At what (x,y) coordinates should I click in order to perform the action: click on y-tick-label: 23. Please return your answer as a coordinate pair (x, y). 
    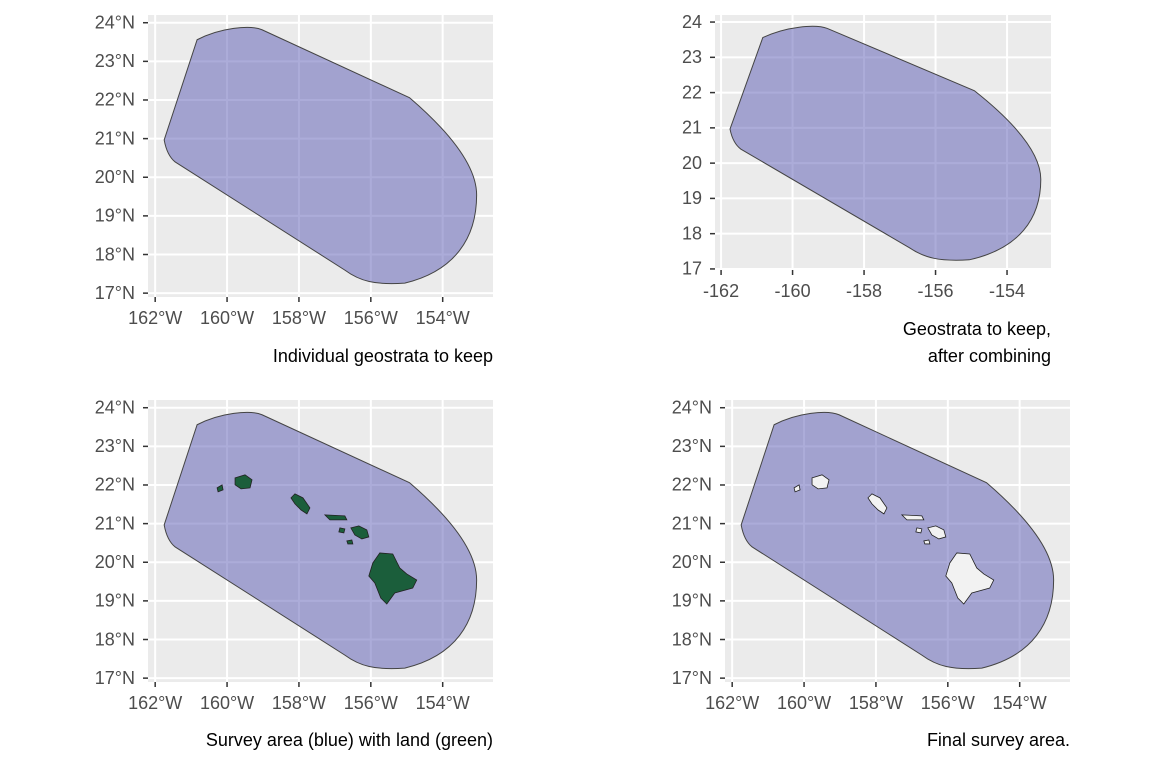
    Looking at the image, I should click on (692, 57).